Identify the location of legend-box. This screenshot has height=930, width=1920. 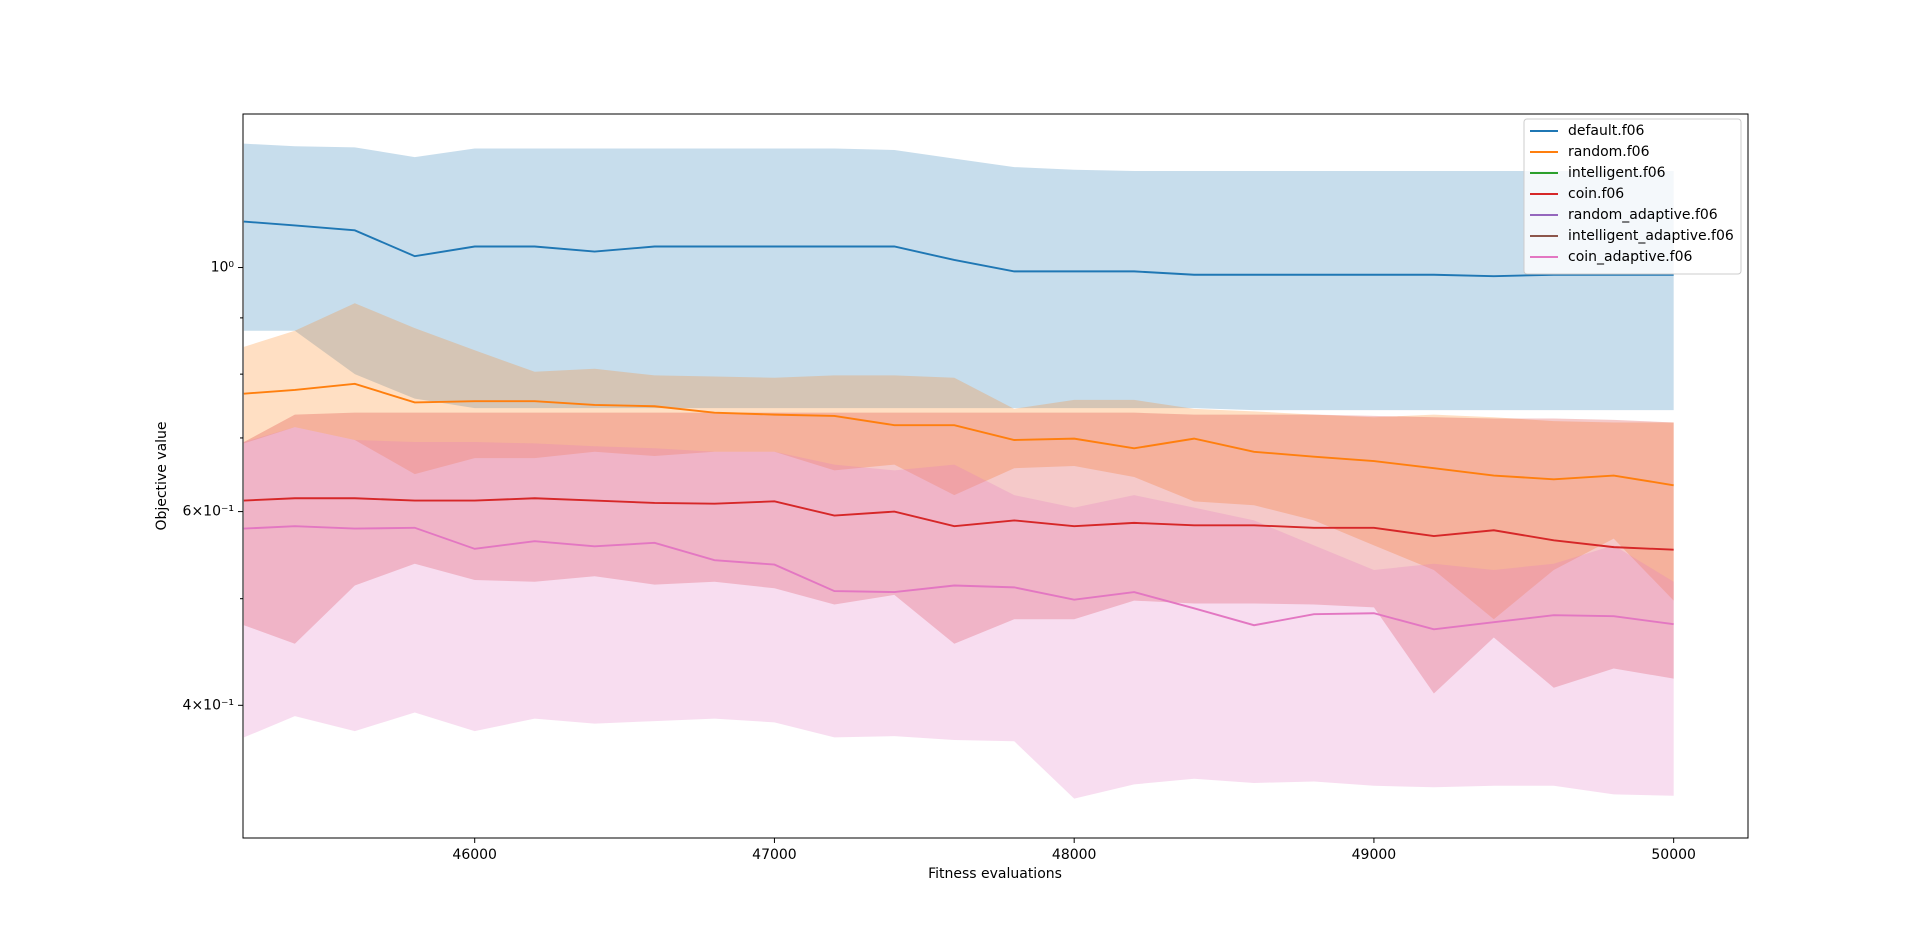
(1632, 196).